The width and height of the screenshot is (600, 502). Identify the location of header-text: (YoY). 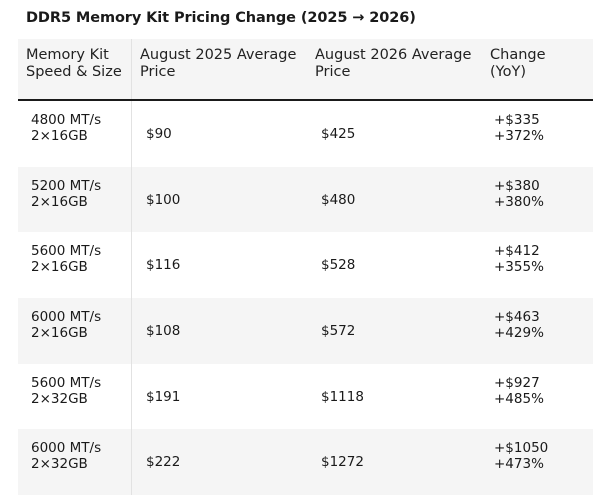
(508, 72).